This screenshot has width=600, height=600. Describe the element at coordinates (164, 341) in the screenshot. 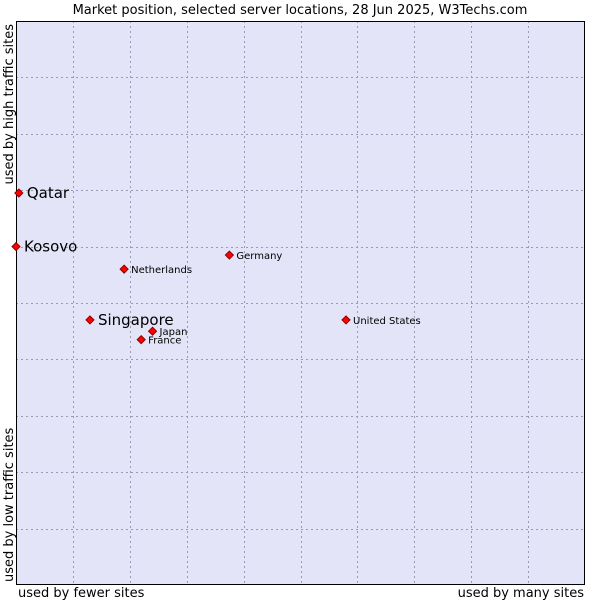

I see `point-label: France` at that location.